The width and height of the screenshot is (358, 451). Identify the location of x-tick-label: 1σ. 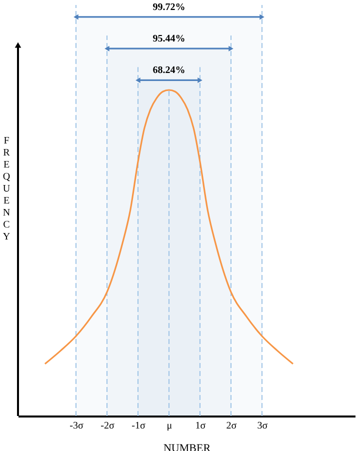
(200, 426).